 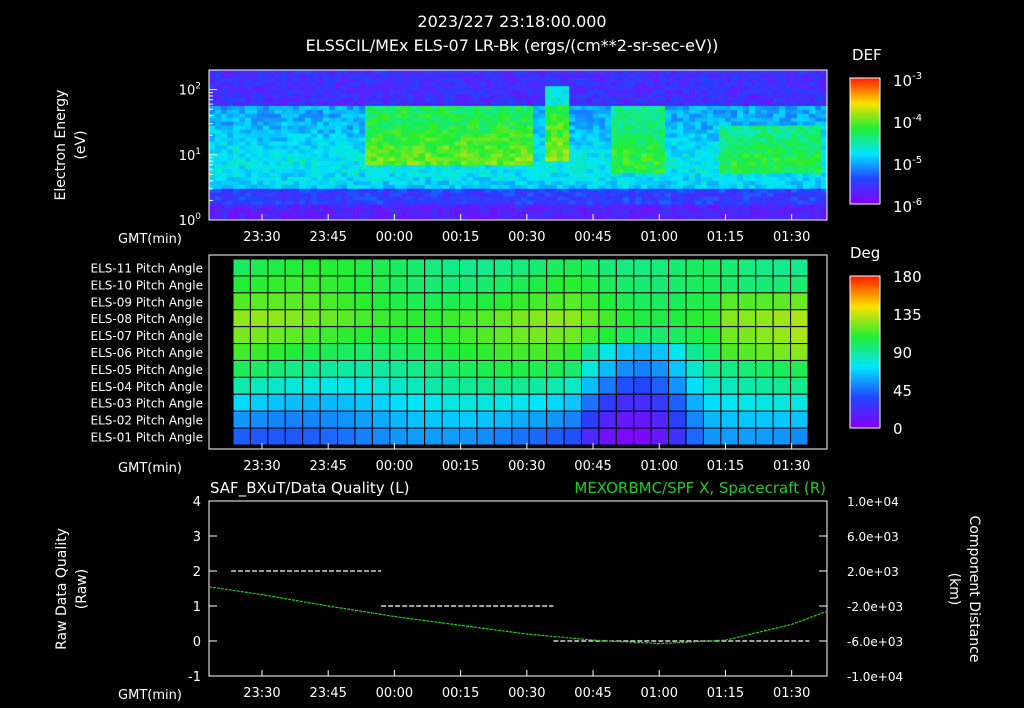 I want to click on pitch-angle-row-label: ELS-03 Pitch Angle, so click(x=147, y=404).